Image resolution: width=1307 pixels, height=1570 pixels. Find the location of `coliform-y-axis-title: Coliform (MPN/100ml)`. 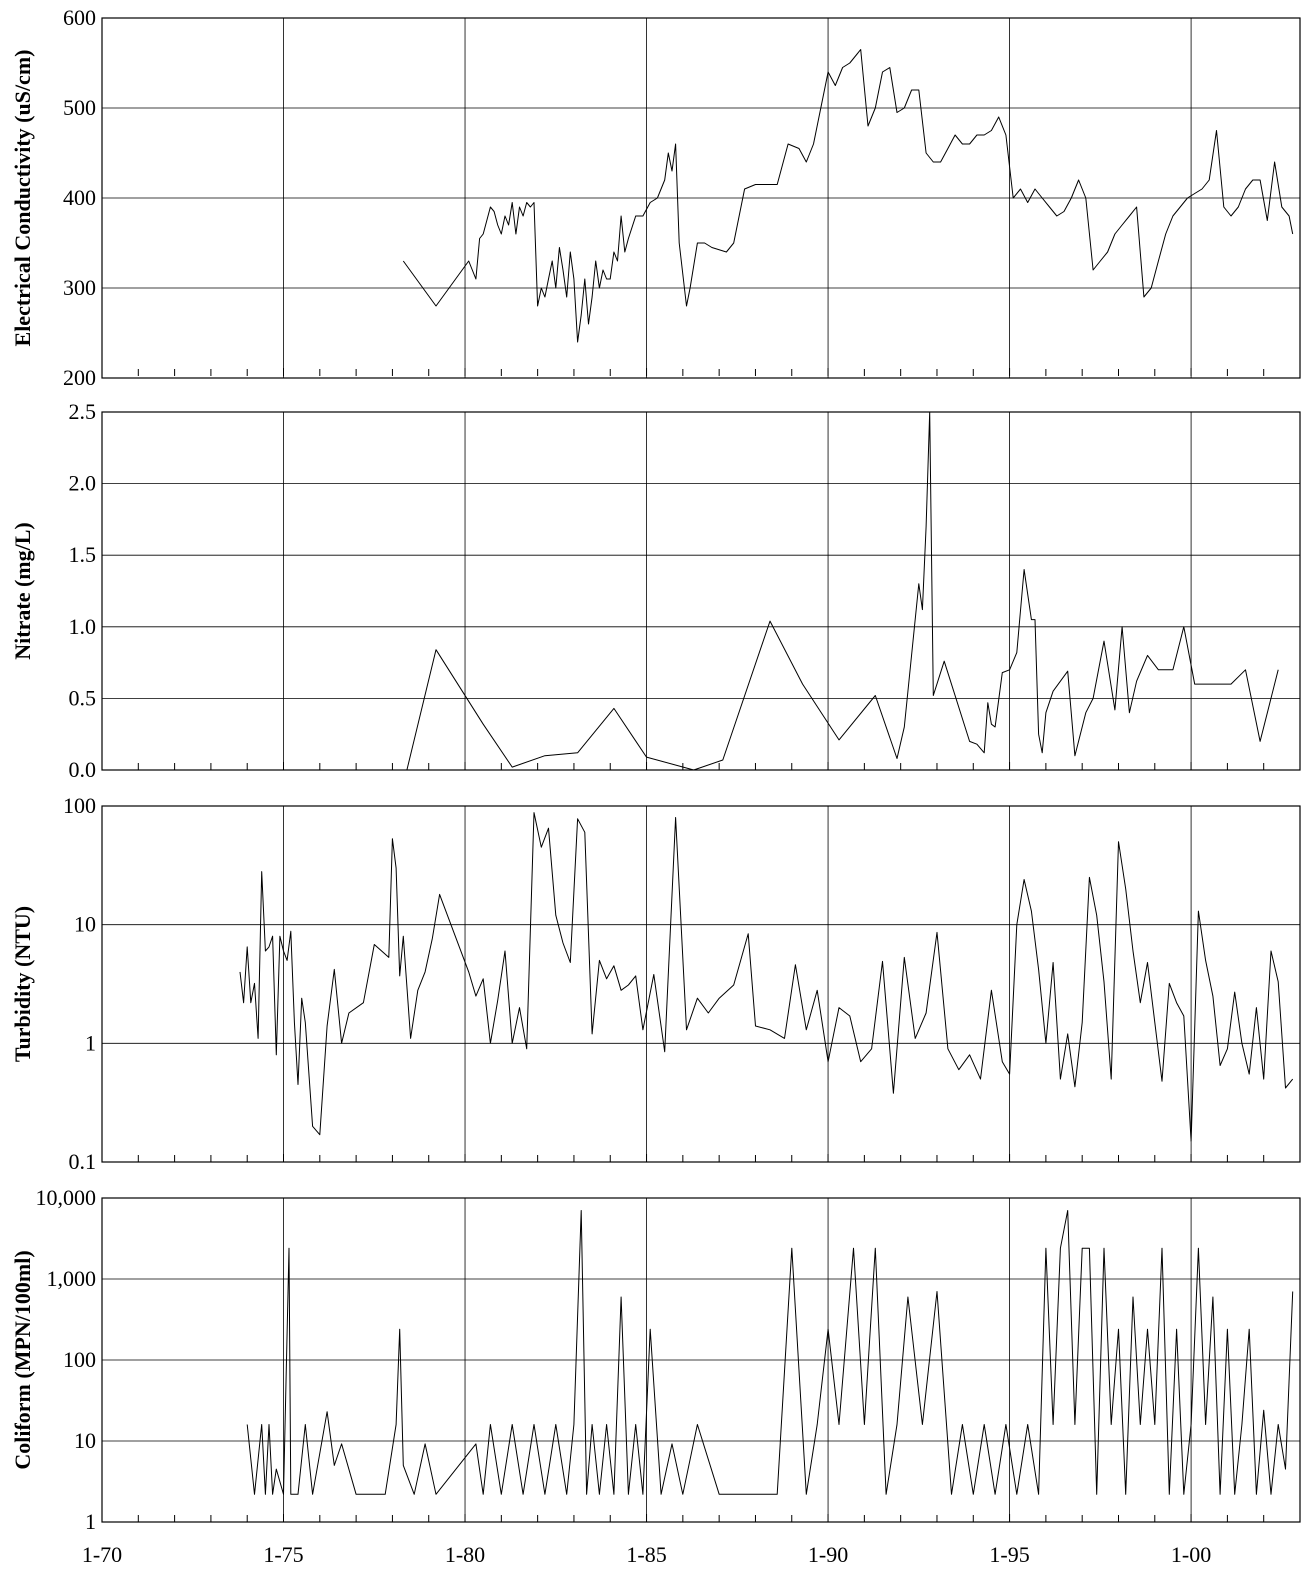

coliform-y-axis-title: Coliform (MPN/100ml) is located at coordinates (22, 1359).